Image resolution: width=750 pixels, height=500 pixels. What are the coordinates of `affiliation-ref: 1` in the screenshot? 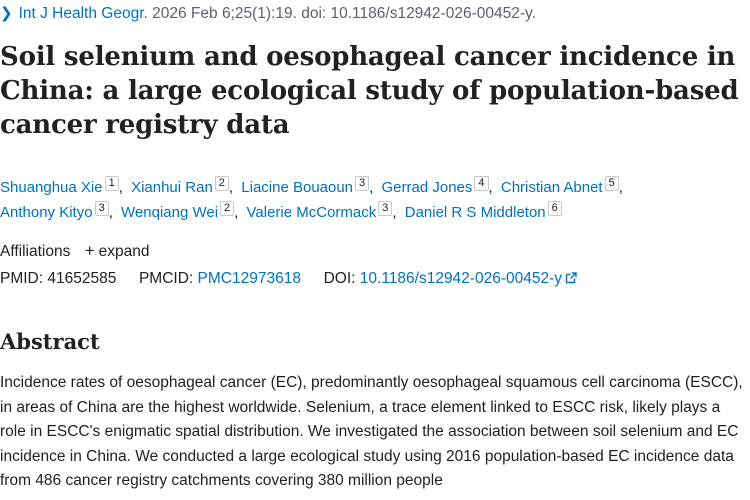 It's located at (111, 183).